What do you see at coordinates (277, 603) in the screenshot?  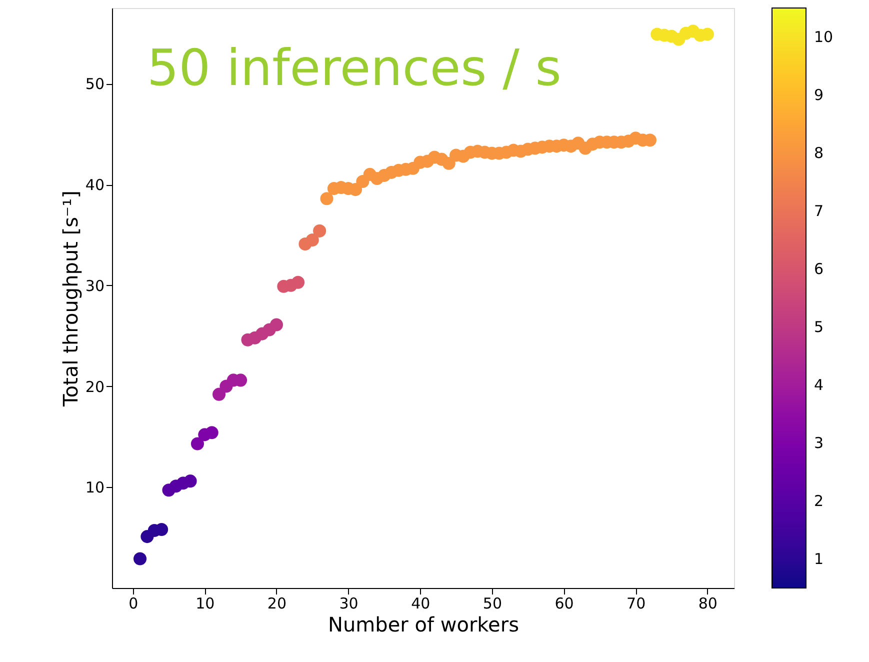 I see `x-tick-label: 20` at bounding box center [277, 603].